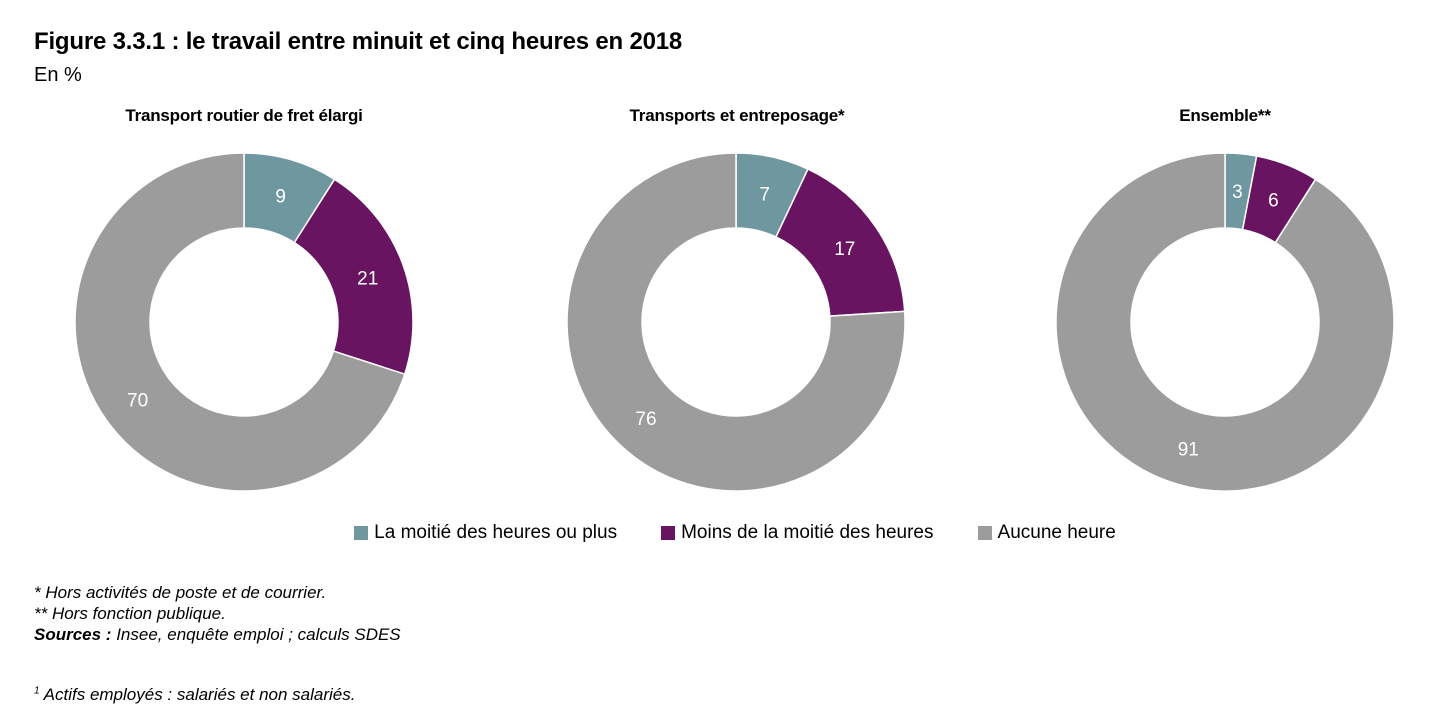 This screenshot has height=726, width=1436. Describe the element at coordinates (1225, 115) in the screenshot. I see `chart-title-3: Ensemble**` at that location.